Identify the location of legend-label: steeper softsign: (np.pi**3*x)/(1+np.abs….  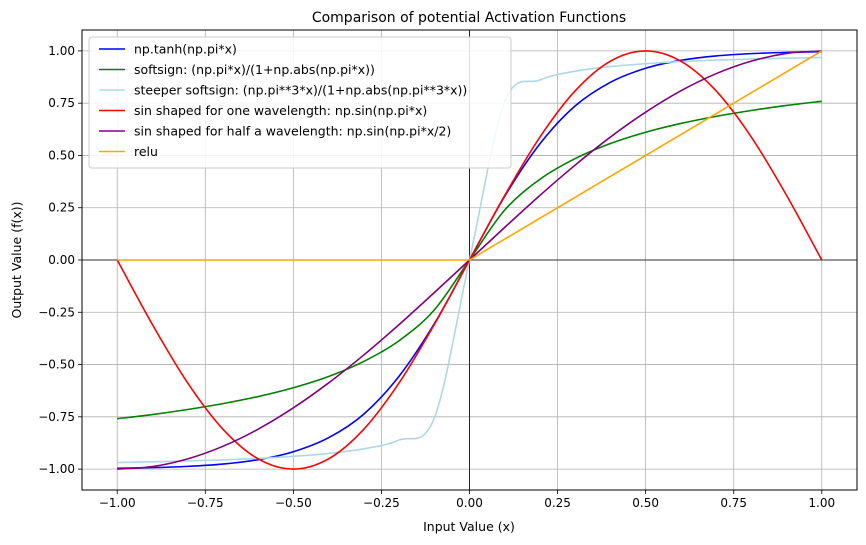
(300, 90).